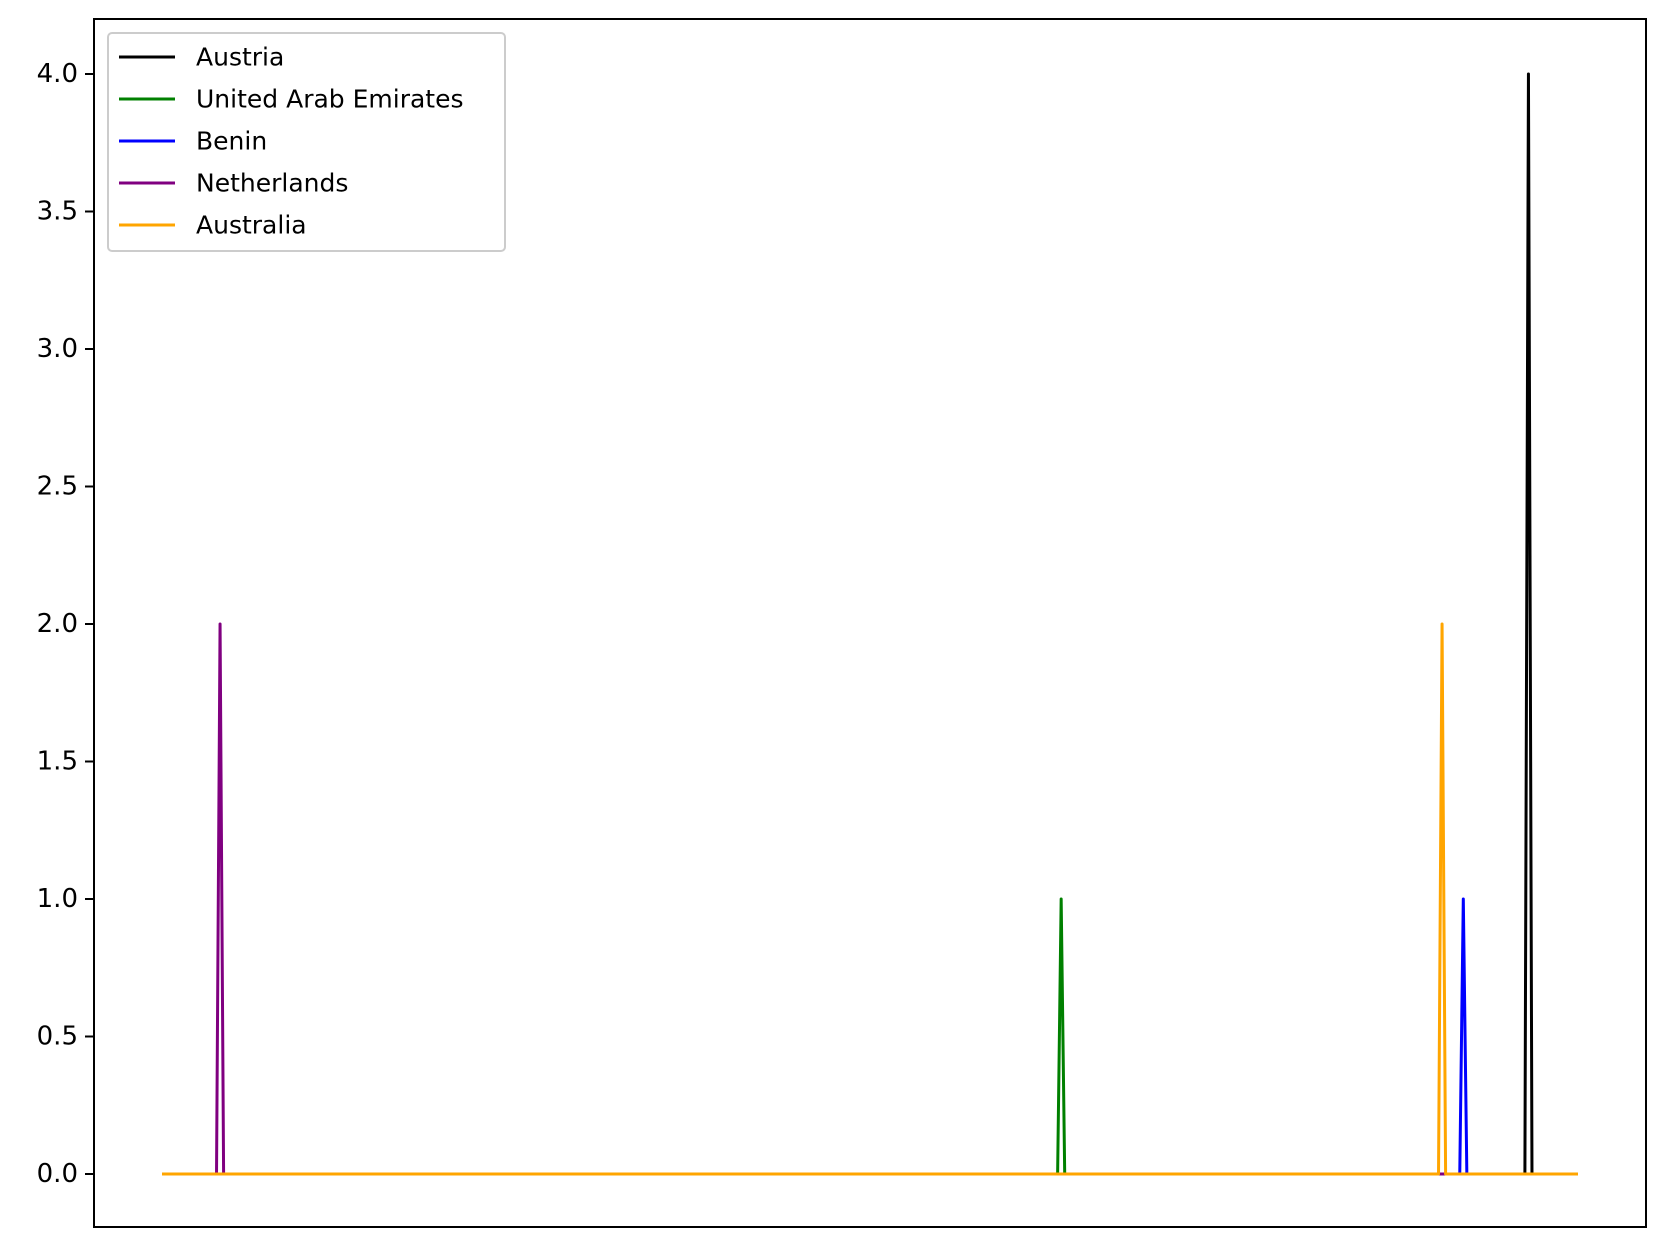 This screenshot has height=1257, width=1662. What do you see at coordinates (57, 624) in the screenshot?
I see `y-tick-label: 2.0` at bounding box center [57, 624].